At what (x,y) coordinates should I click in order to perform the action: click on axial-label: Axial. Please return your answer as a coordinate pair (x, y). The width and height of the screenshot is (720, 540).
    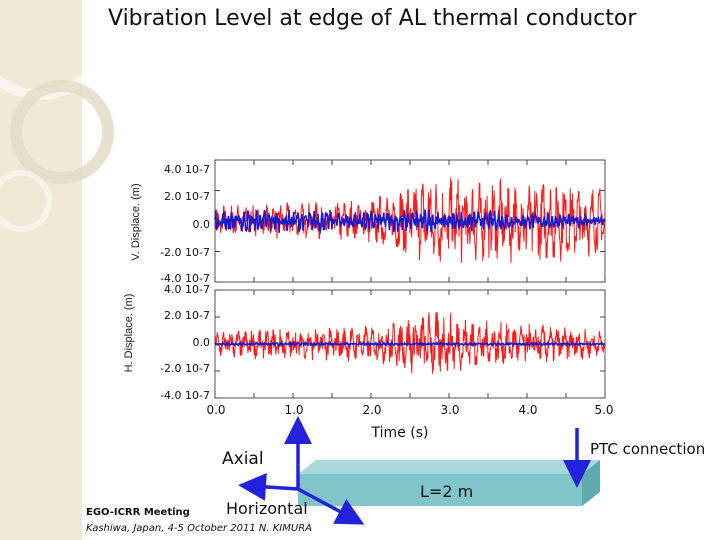
    Looking at the image, I should click on (243, 459).